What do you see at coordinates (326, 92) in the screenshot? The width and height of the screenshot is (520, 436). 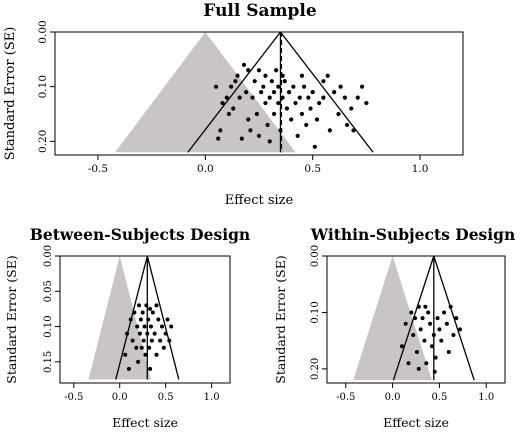 I see `funnel-right-line` at bounding box center [326, 92].